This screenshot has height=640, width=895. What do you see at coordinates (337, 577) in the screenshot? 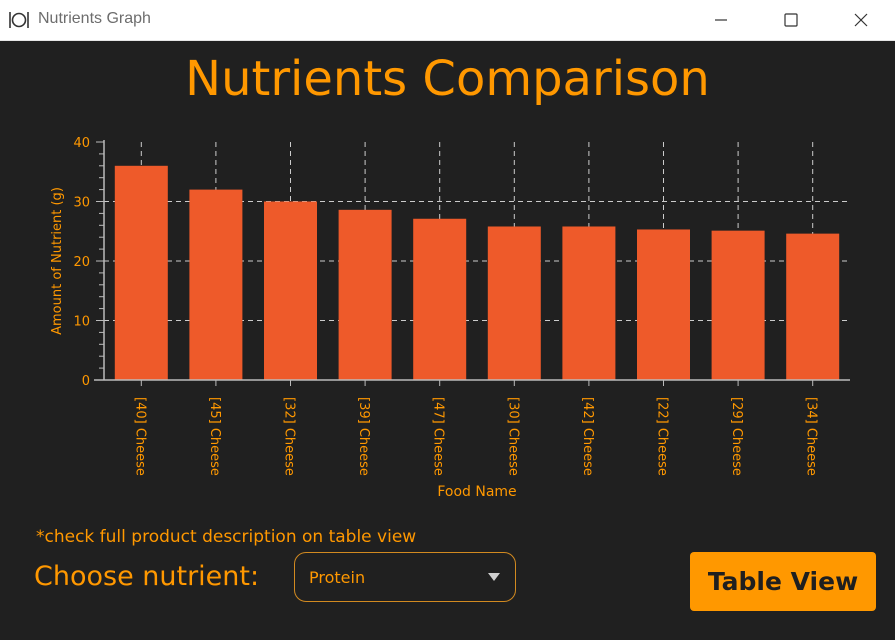
I see `nutrient-dropdown-value: Protein` at bounding box center [337, 577].